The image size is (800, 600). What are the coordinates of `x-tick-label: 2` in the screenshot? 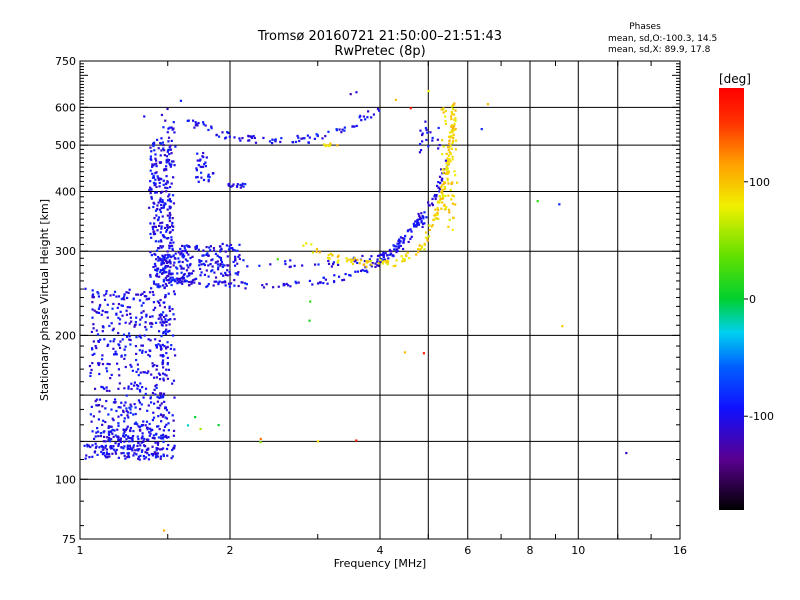 It's located at (230, 550).